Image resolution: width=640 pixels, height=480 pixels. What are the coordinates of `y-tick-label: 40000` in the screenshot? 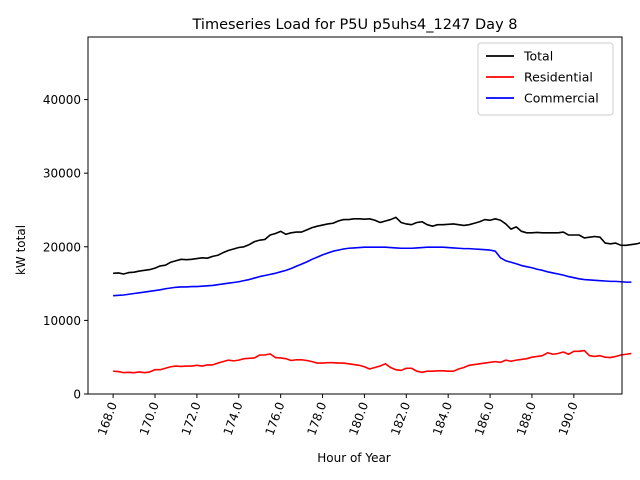 It's located at (62, 100).